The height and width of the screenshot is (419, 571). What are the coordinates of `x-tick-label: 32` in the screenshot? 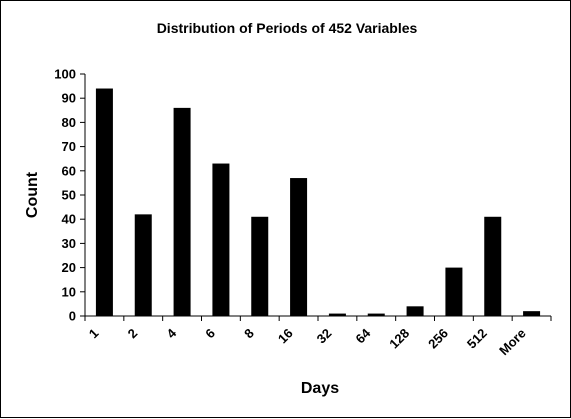 It's located at (324, 336).